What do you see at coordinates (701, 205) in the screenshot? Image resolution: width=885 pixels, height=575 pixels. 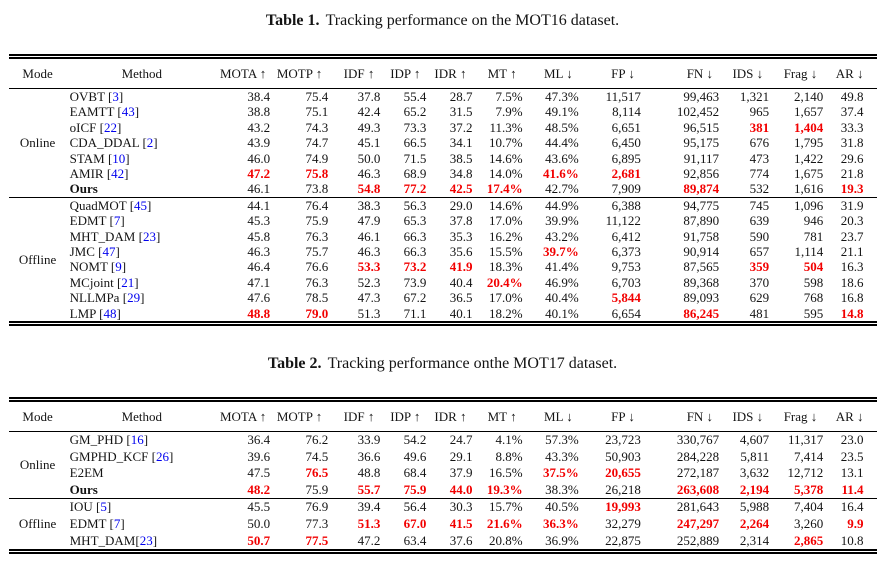 I see `value-cell: 94,775` at bounding box center [701, 205].